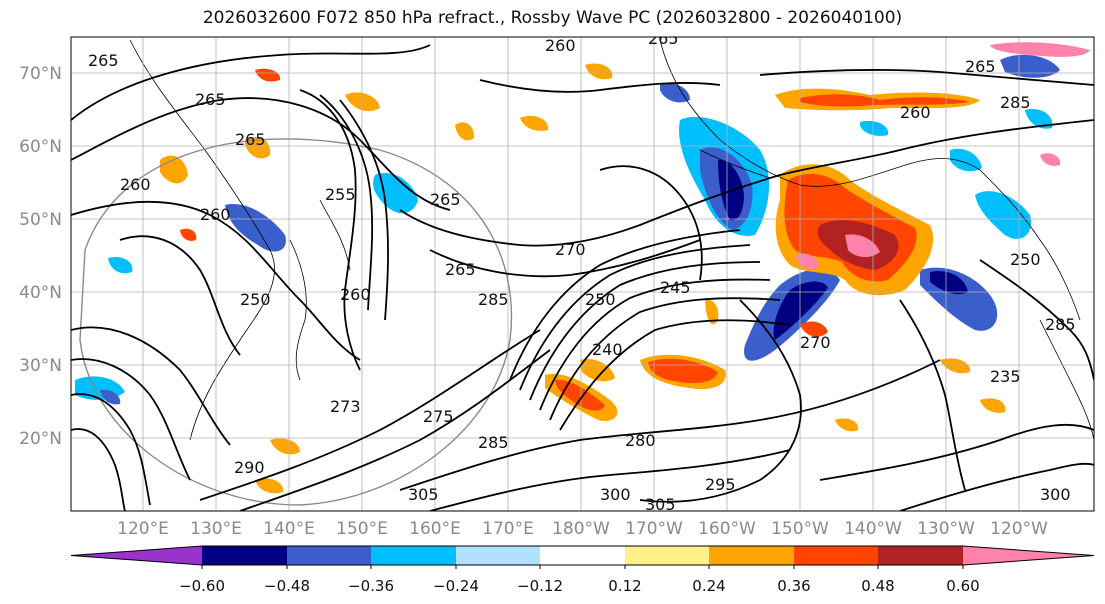  I want to click on colorbar-tick-label: 0.48, so click(877, 586).